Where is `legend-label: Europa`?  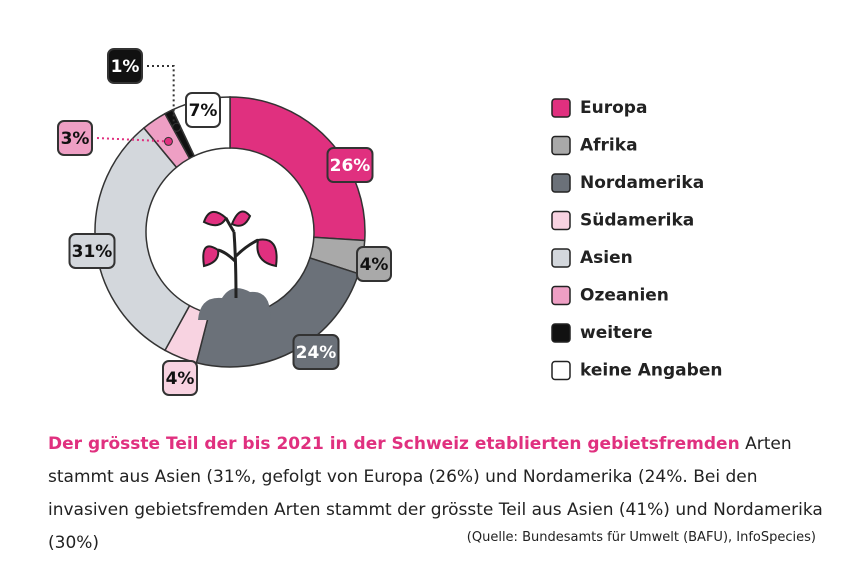
legend-label: Europa is located at coordinates (613, 108).